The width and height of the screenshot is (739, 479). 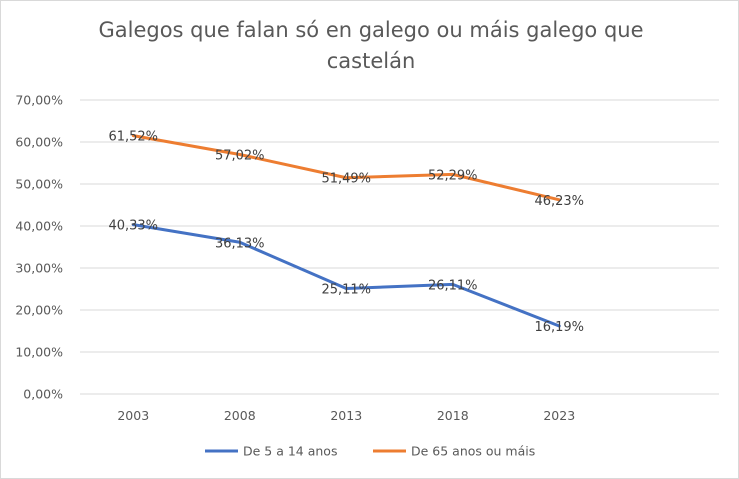 What do you see at coordinates (346, 415) in the screenshot?
I see `x-tick-label: 2013` at bounding box center [346, 415].